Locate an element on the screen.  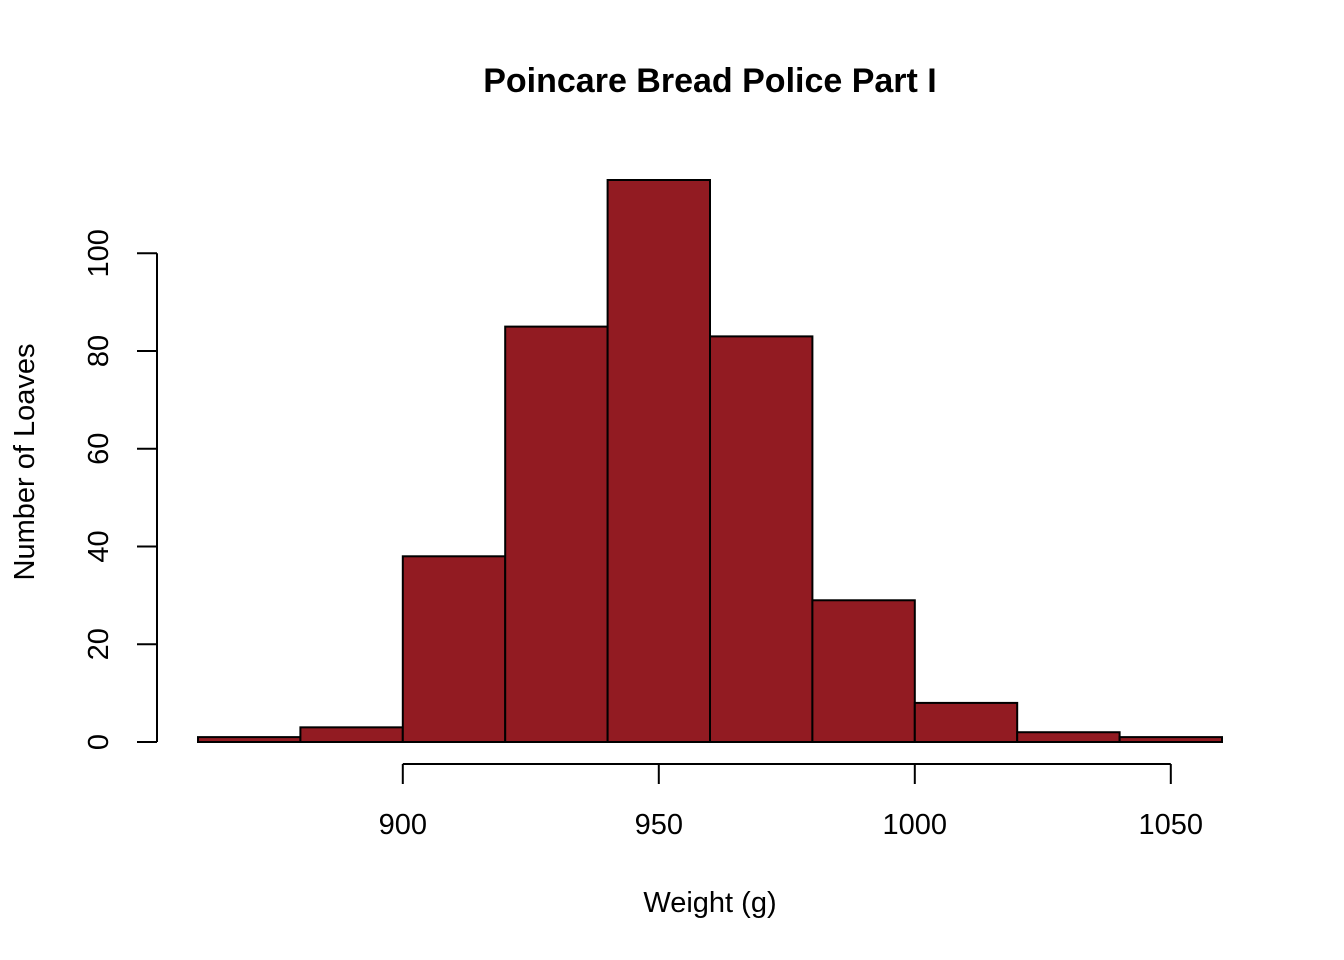
chart-title: Poincare Bread Police Part I is located at coordinates (710, 81).